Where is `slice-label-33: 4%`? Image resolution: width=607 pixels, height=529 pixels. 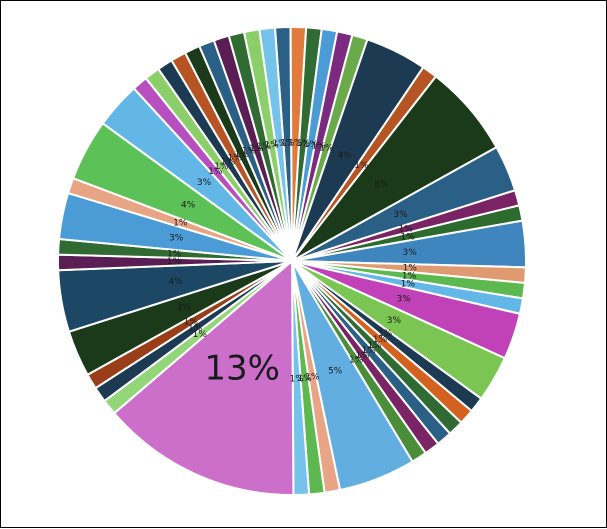 slice-label-33: 4% is located at coordinates (176, 282).